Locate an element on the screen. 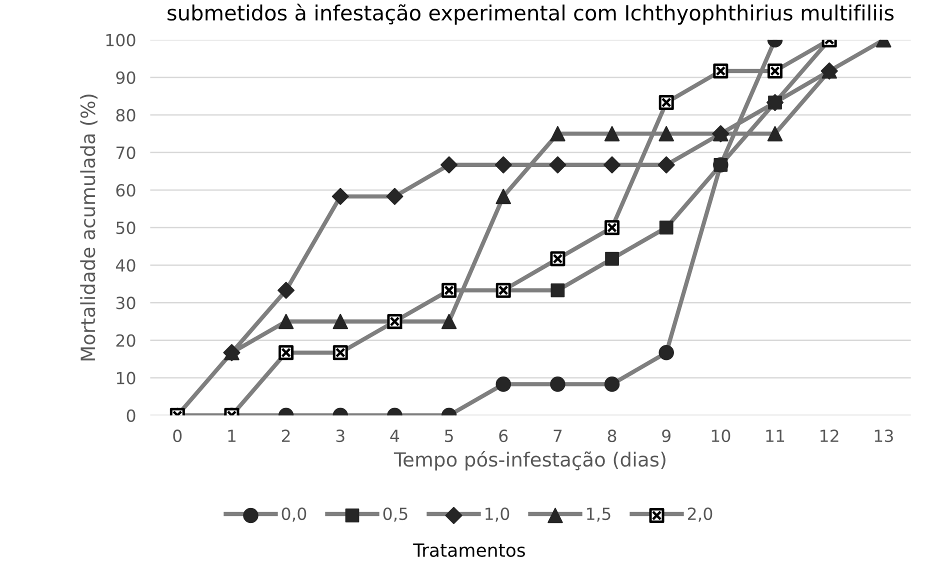 This screenshot has height=569, width=939. x-tick-label: 7 is located at coordinates (558, 436).